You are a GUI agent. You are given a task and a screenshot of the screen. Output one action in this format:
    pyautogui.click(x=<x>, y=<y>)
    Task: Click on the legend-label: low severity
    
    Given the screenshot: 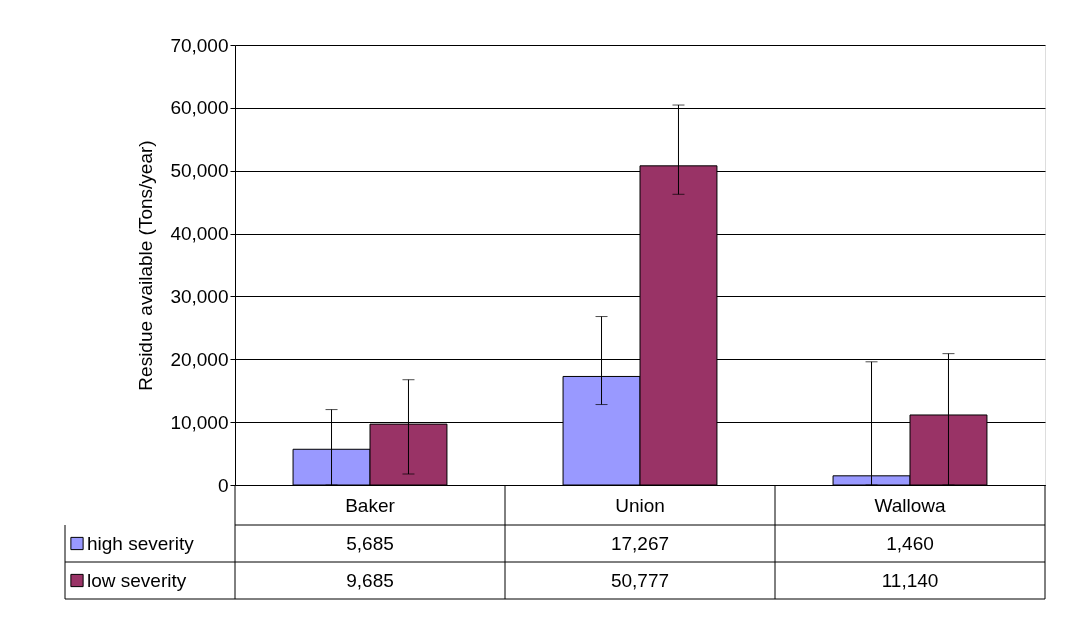 What is the action you would take?
    pyautogui.click(x=137, y=580)
    